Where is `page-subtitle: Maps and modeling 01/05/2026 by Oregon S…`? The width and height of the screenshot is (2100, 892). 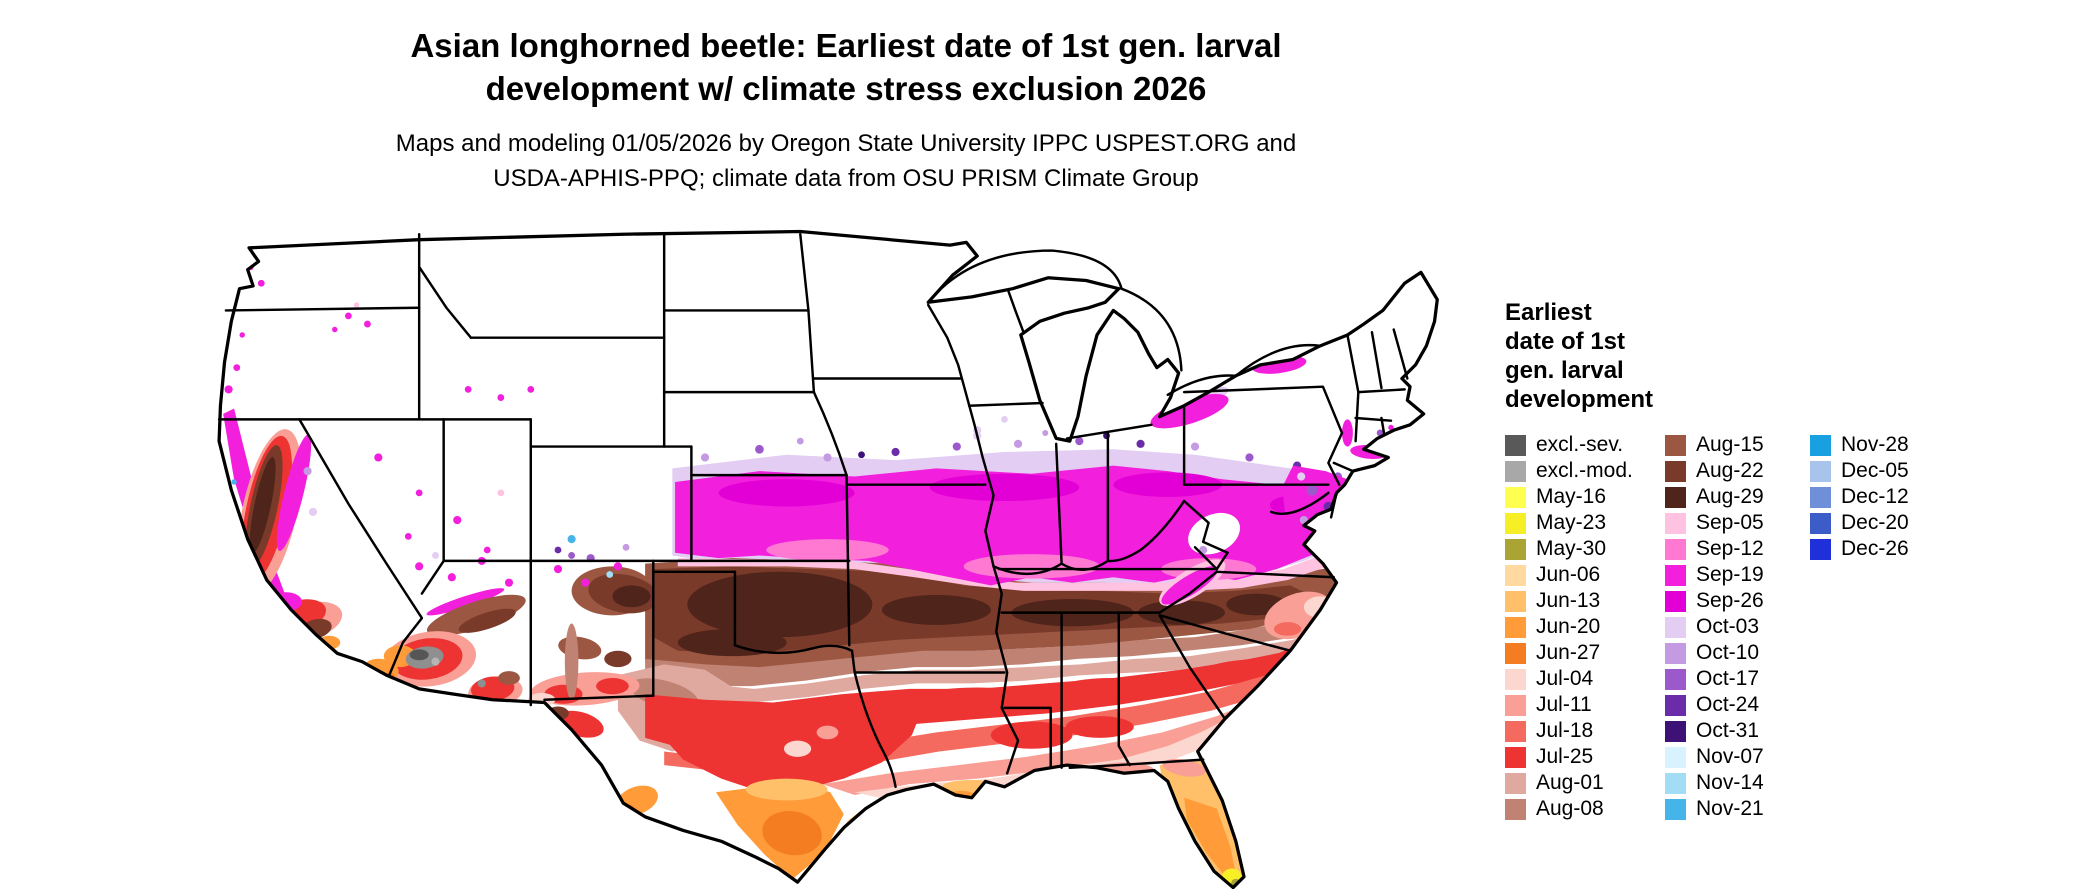 page-subtitle: Maps and modeling 01/05/2026 by Oregon S… is located at coordinates (846, 161).